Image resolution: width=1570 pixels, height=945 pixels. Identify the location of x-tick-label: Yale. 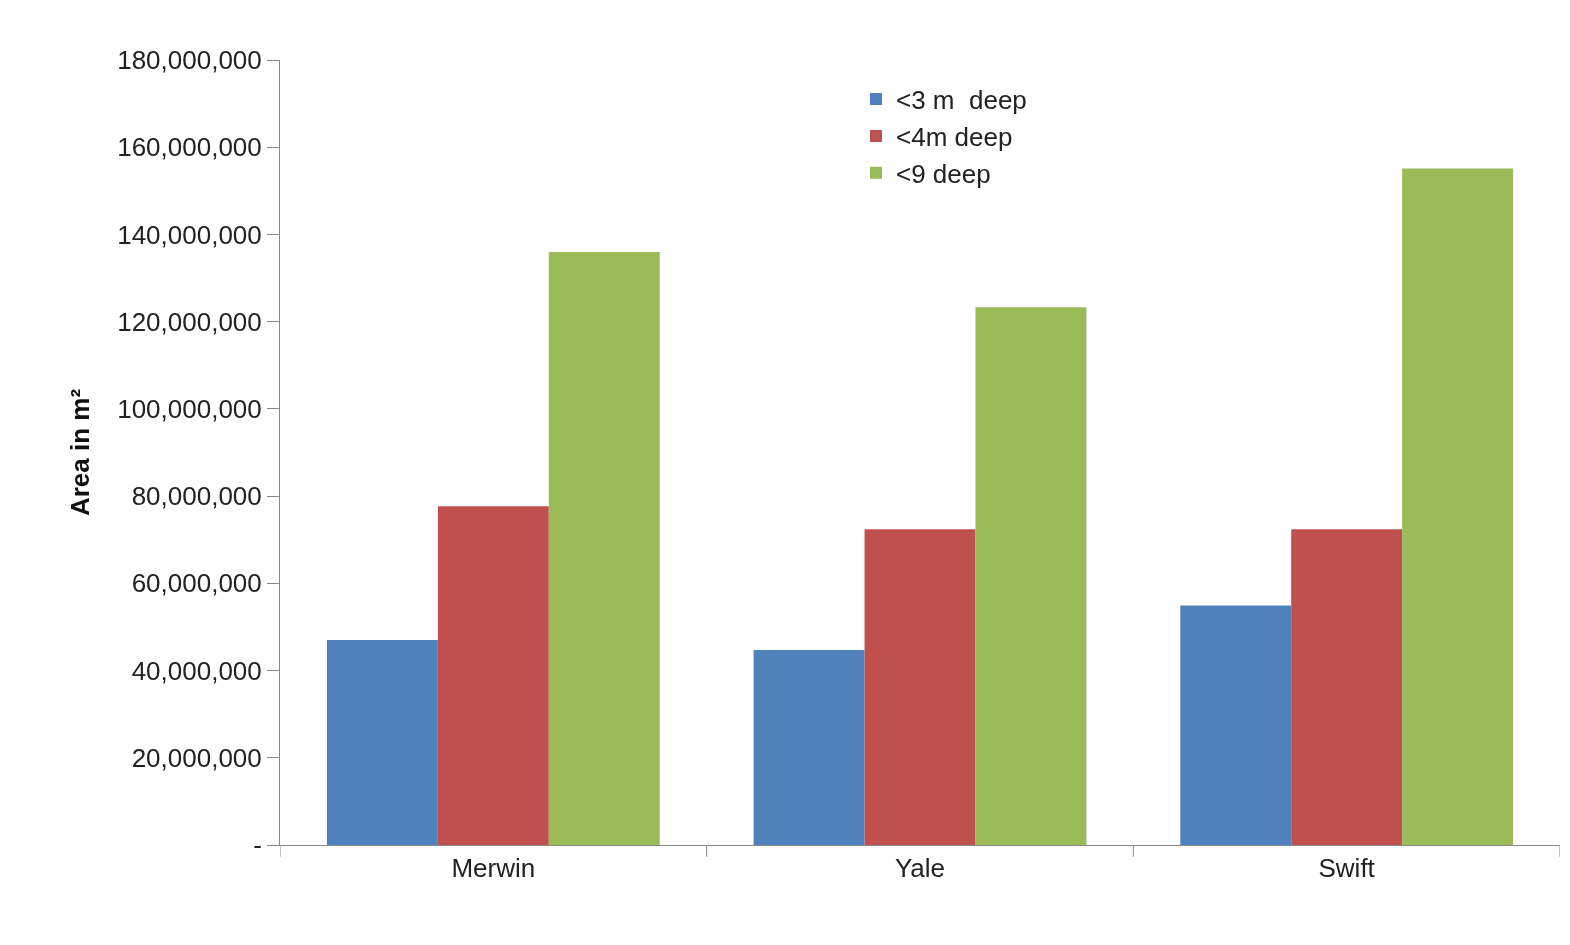
(920, 868).